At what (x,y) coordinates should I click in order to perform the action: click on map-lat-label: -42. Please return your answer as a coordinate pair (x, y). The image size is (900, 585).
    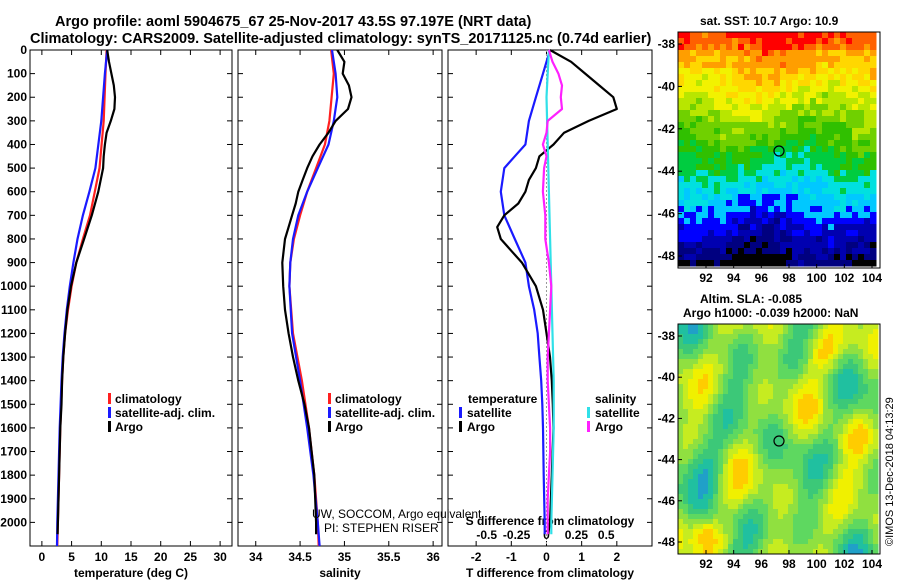
    Looking at the image, I should click on (667, 418).